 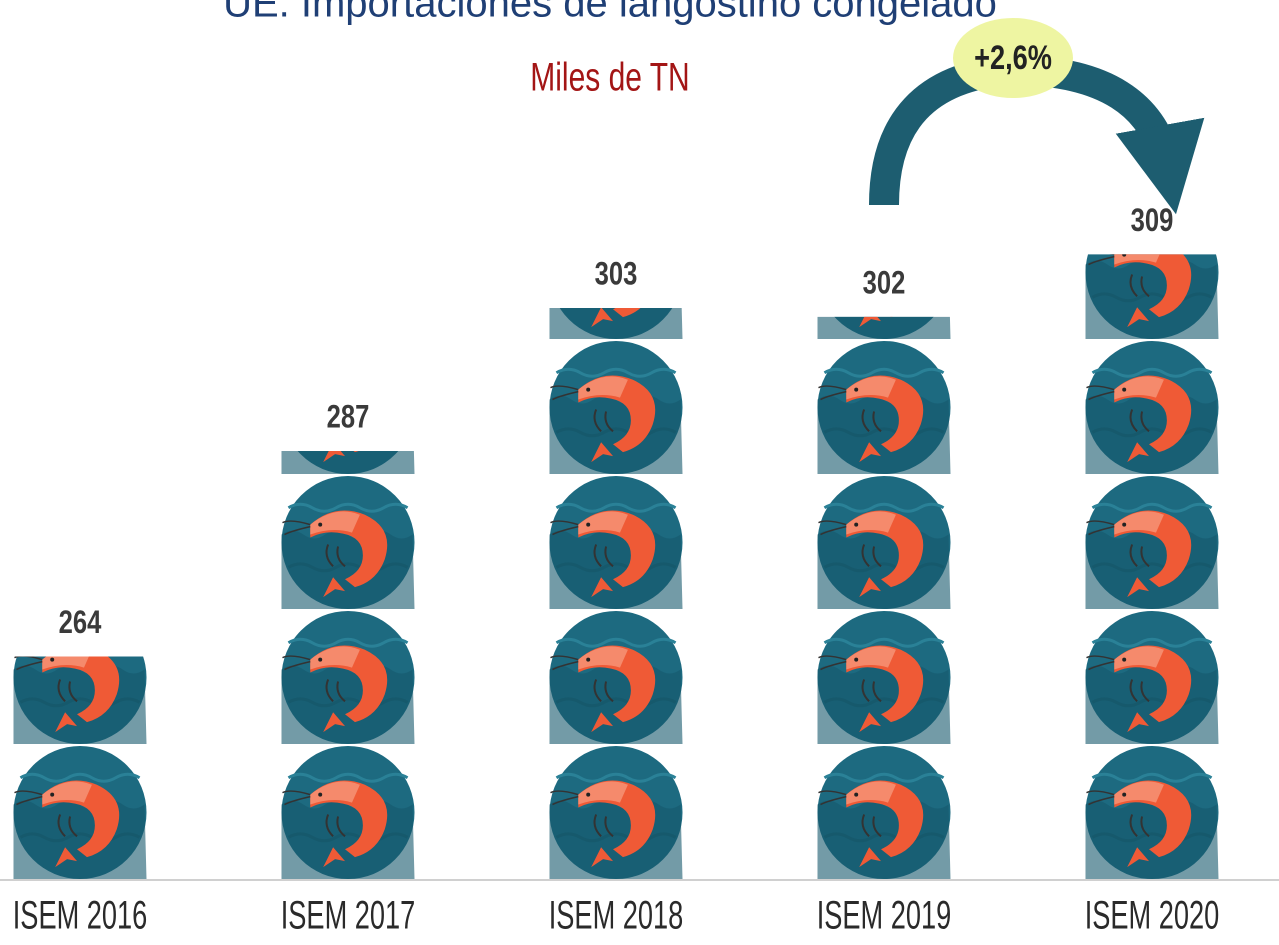 I want to click on value-label: 264, so click(x=80, y=622).